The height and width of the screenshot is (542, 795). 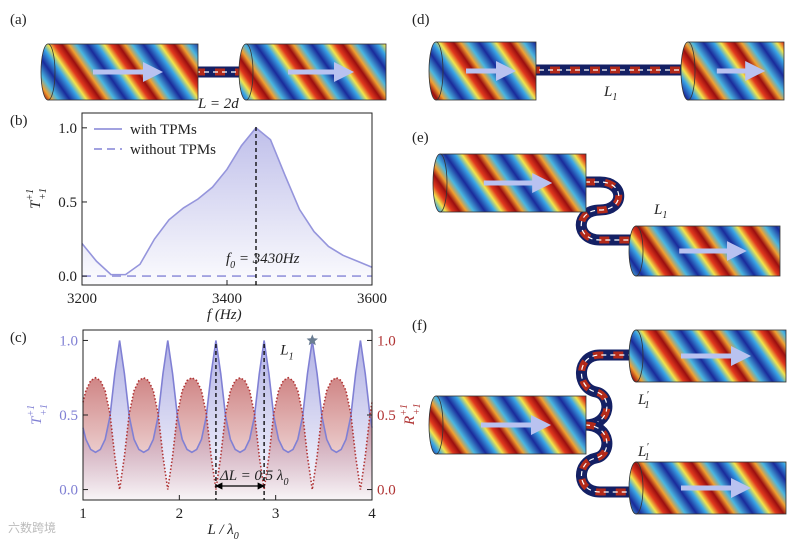 What do you see at coordinates (267, 259) in the screenshot?
I see `annotation-rest: = 3430Hz` at bounding box center [267, 259].